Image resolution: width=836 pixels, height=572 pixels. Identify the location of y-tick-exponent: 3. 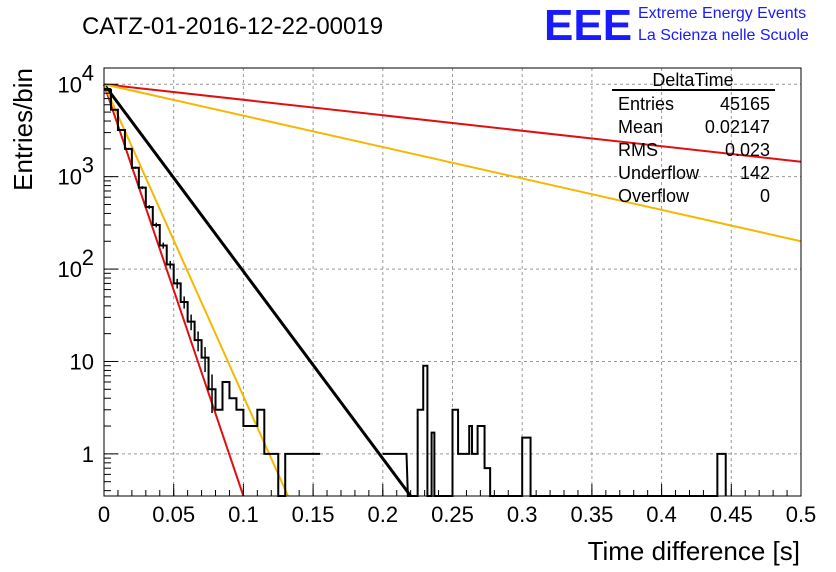
(88, 165).